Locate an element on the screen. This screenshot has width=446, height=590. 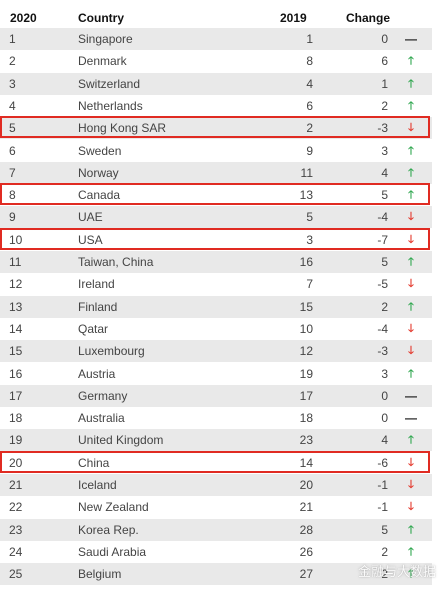
rank-2020-cell: 16 is located at coordinates (16, 373).